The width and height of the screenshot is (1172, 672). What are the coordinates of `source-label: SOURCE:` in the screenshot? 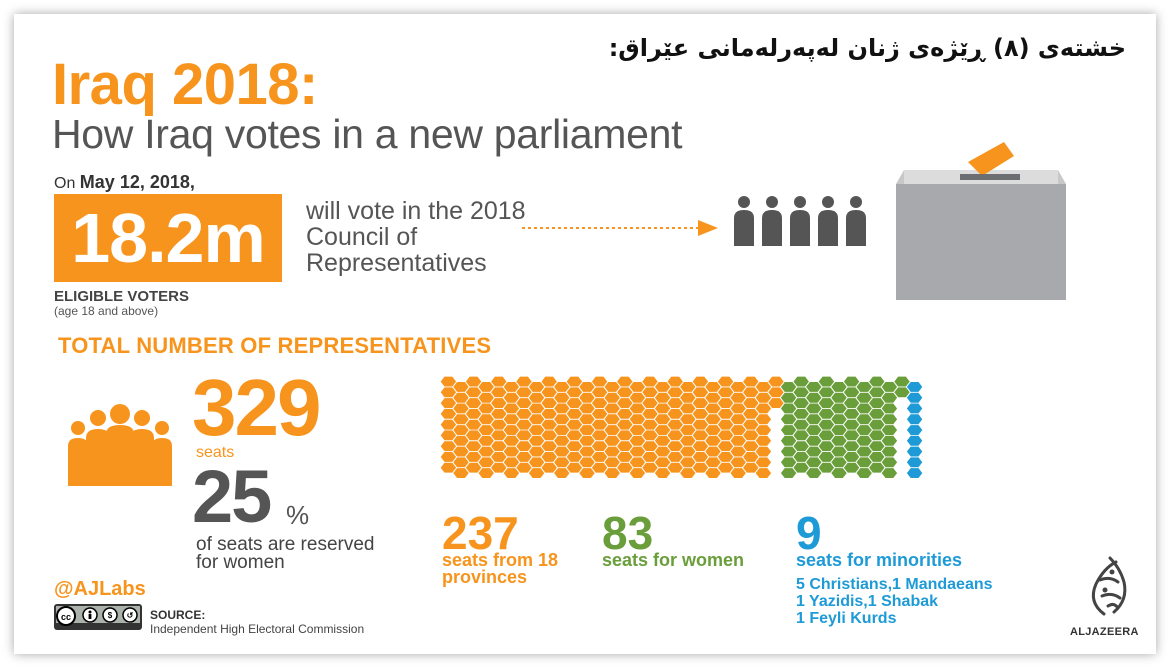 It's located at (178, 615).